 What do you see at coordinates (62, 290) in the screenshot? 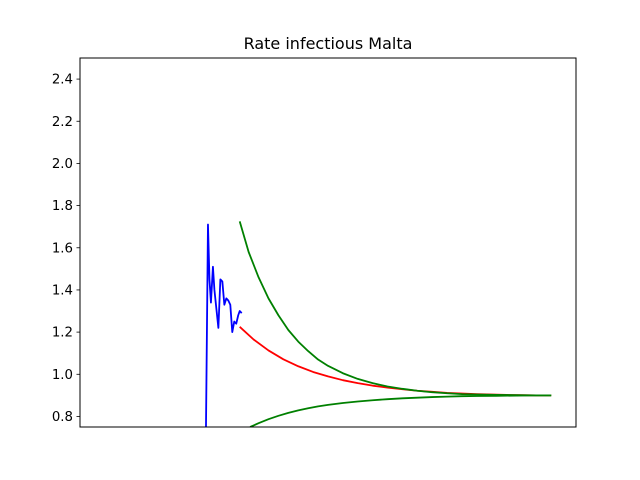
I see `y-tick-label: 1.4` at bounding box center [62, 290].